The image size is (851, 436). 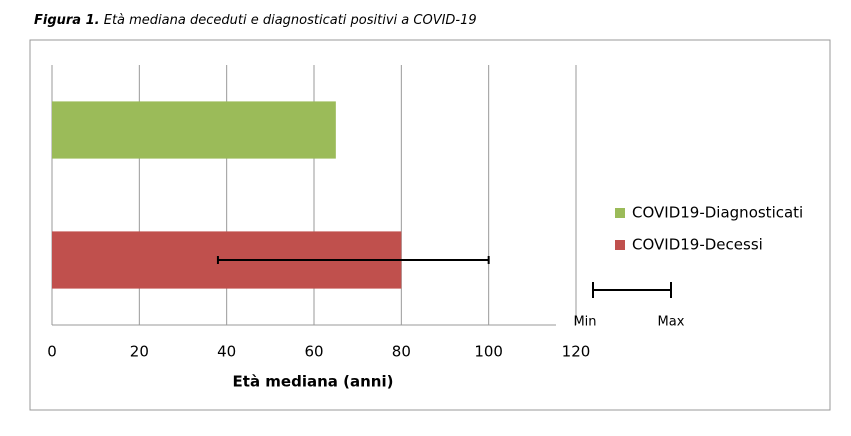 What do you see at coordinates (139, 352) in the screenshot?
I see `x-tick-label: 20` at bounding box center [139, 352].